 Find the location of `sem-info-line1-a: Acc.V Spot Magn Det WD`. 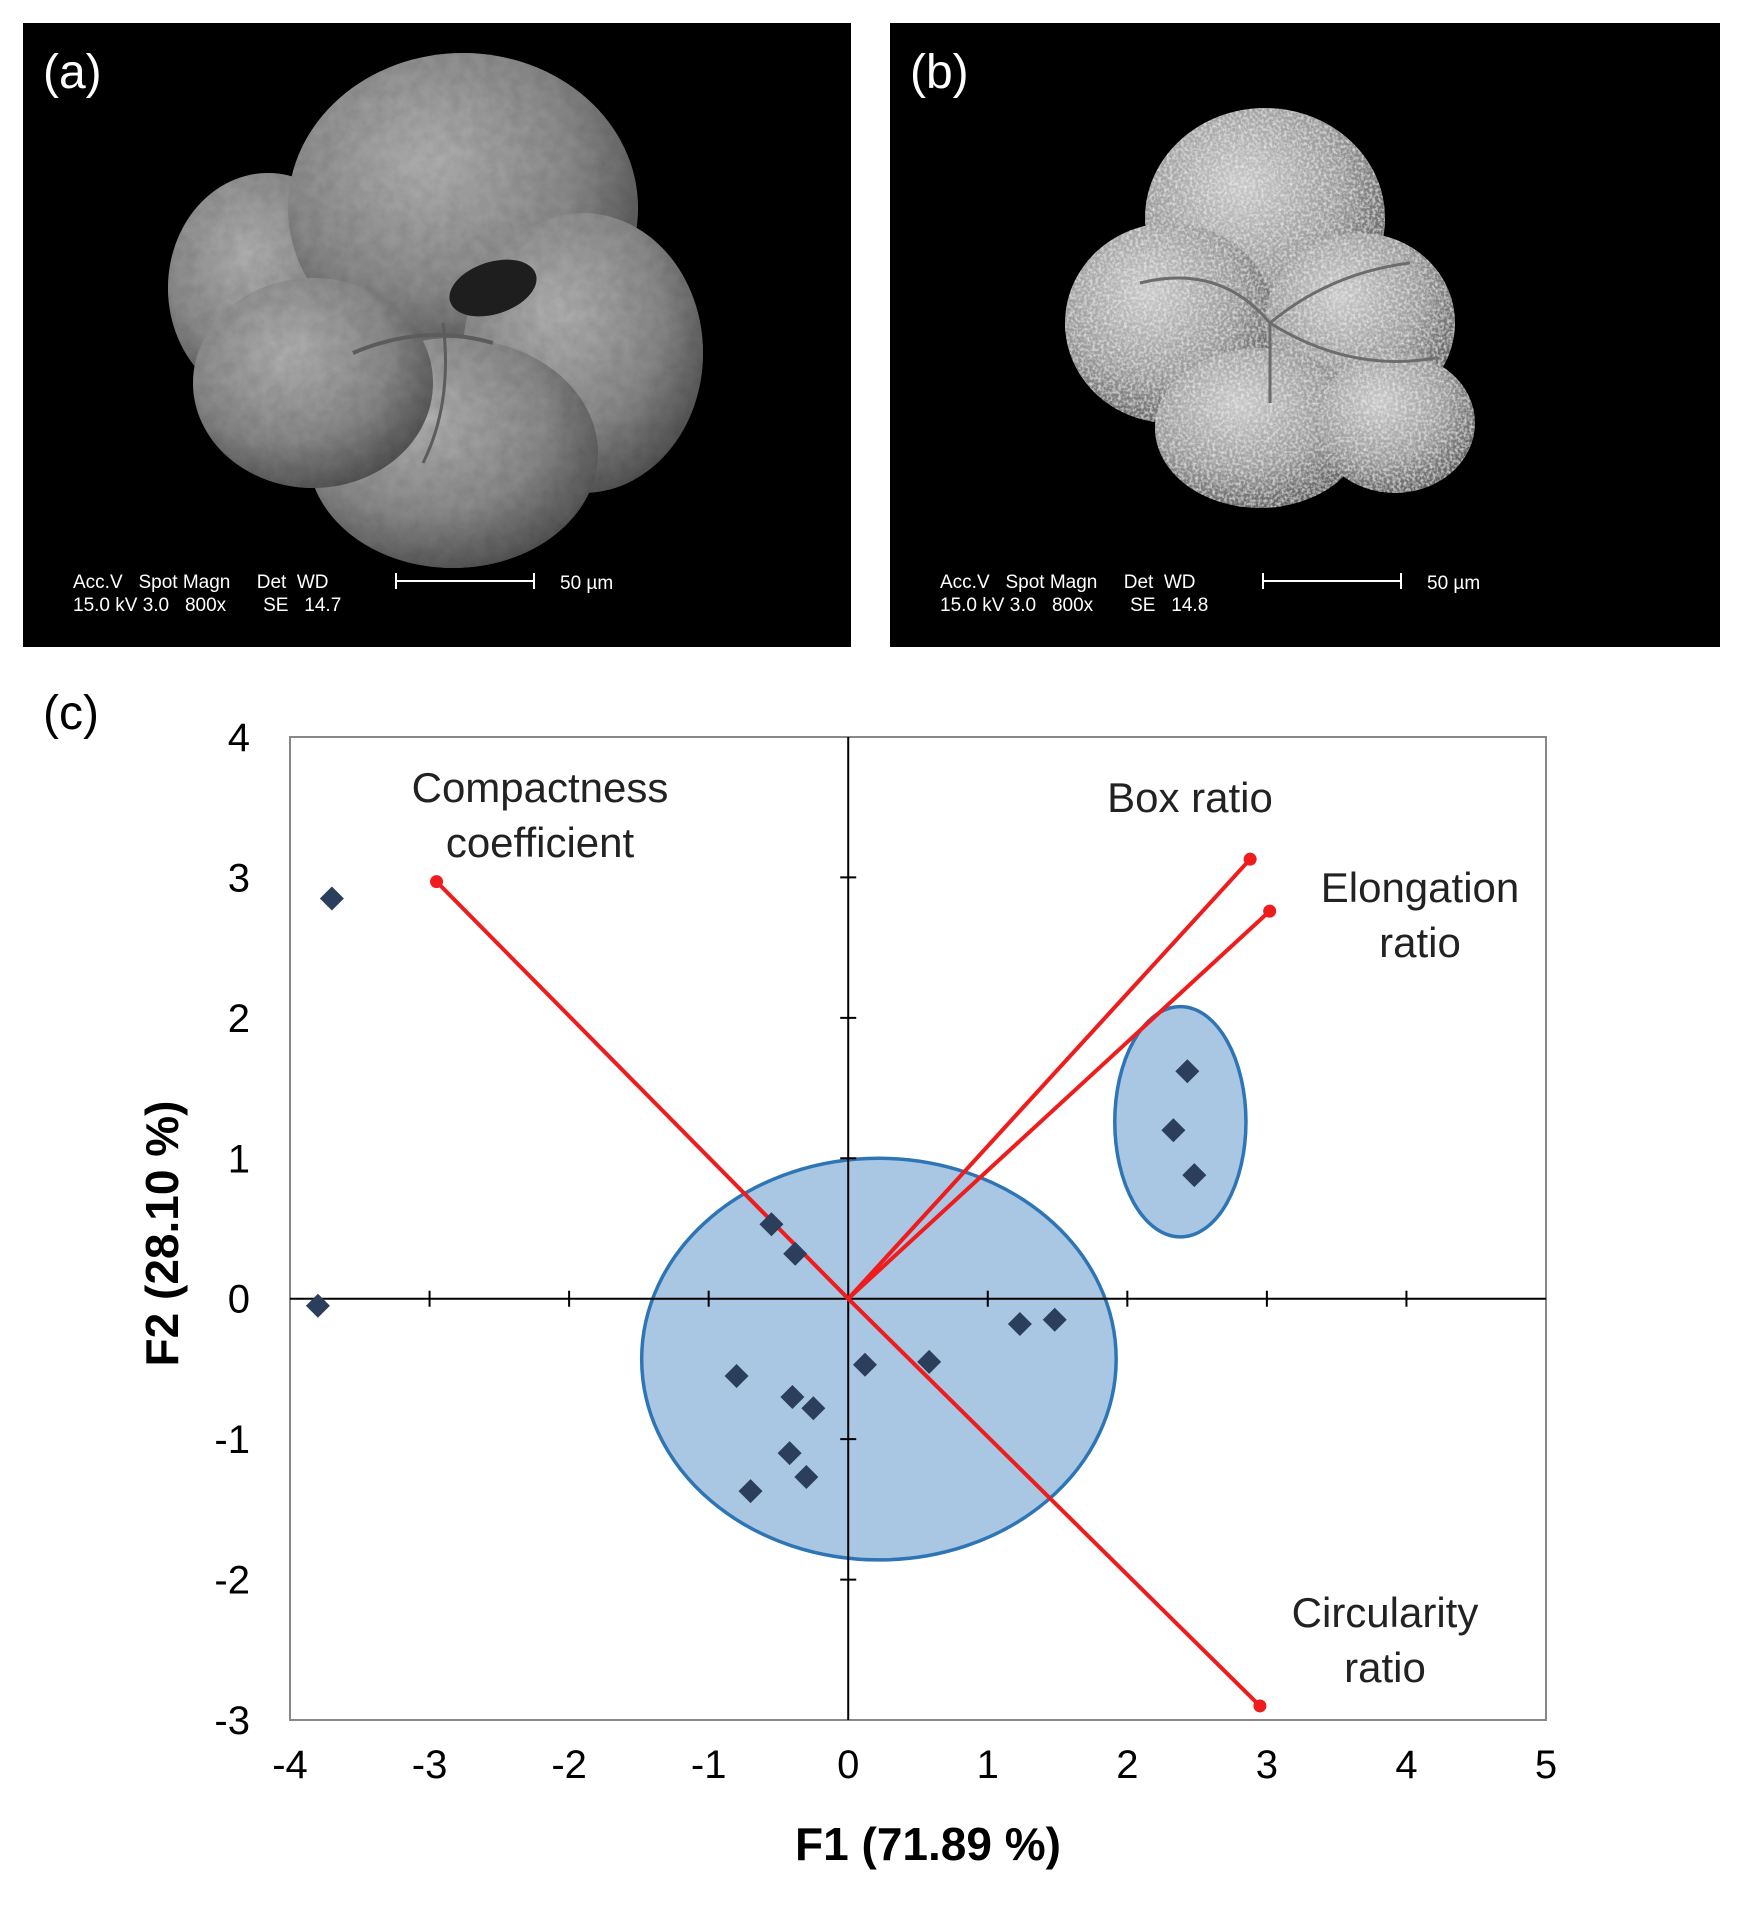

sem-info-line1-a: Acc.V Spot Magn Det WD is located at coordinates (201, 582).